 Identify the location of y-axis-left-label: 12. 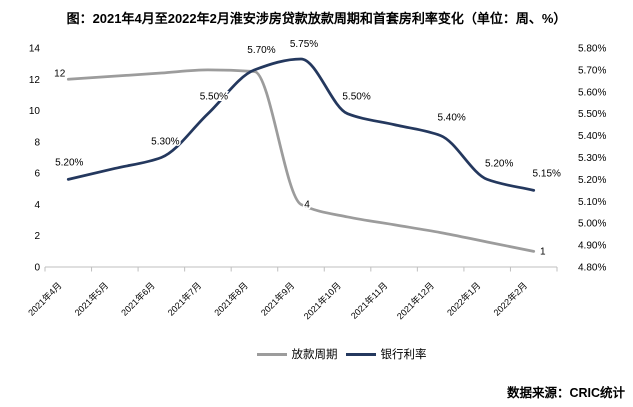
(35, 80).